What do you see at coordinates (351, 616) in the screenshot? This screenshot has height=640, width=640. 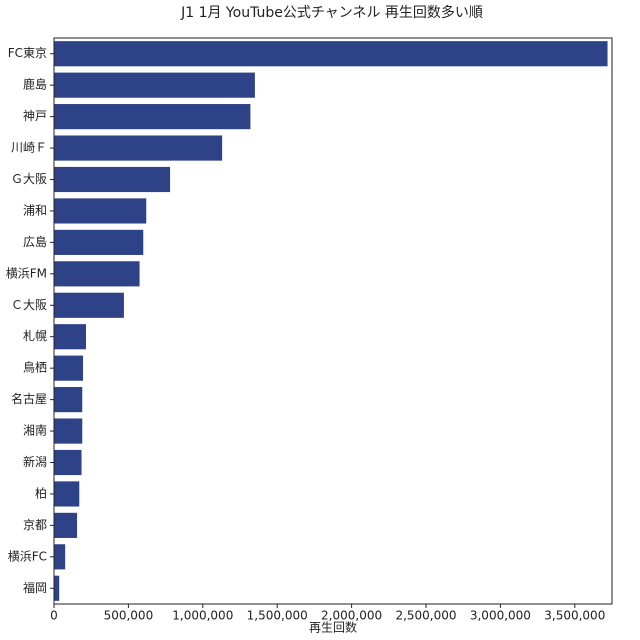 I see `x-tick-label: 2,000,000` at bounding box center [351, 616].